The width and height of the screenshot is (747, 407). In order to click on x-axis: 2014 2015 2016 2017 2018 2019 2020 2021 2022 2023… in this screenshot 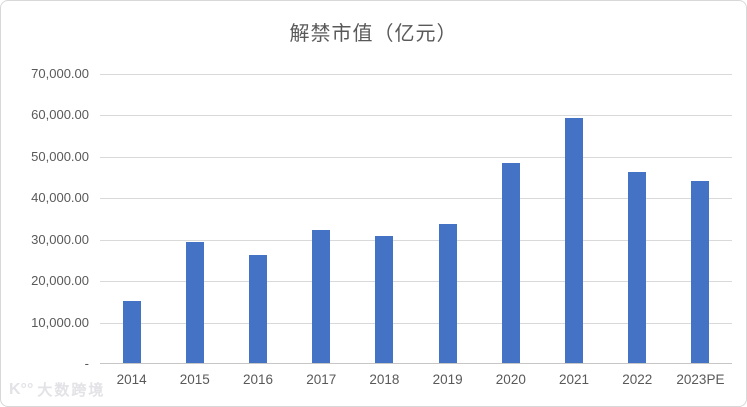, I will do `click(416, 379)`.